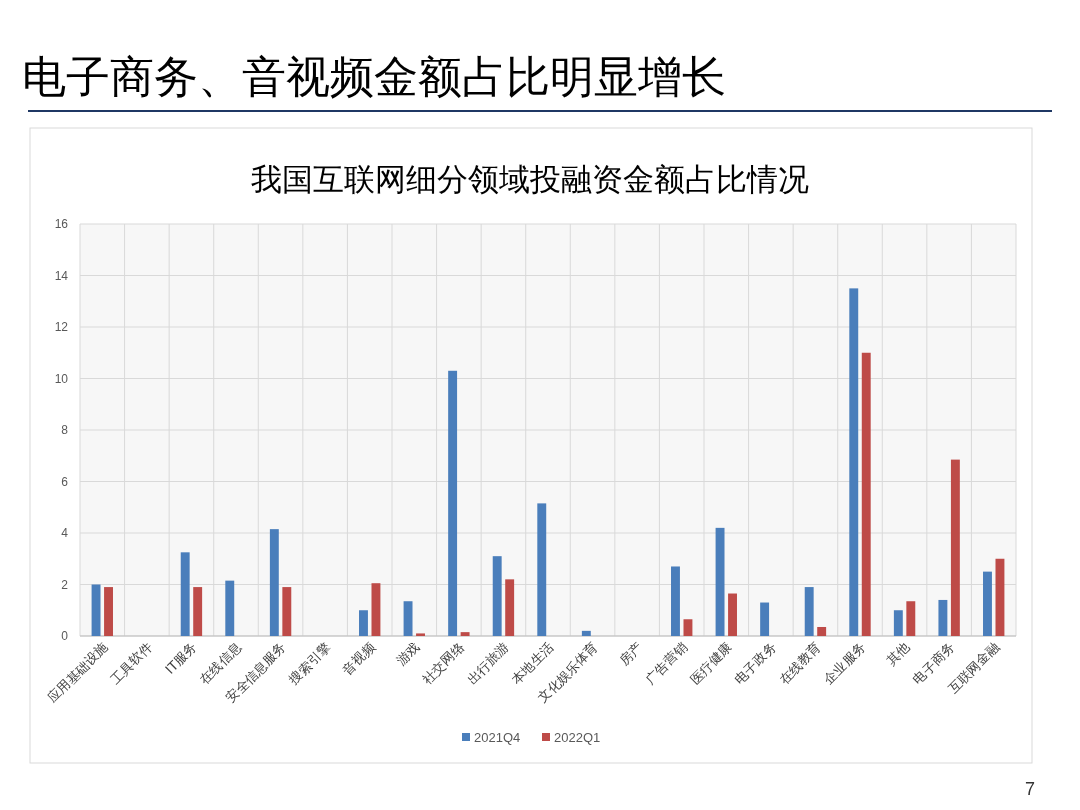 The width and height of the screenshot is (1080, 810). What do you see at coordinates (65, 430) in the screenshot?
I see `y-tick-label: 8` at bounding box center [65, 430].